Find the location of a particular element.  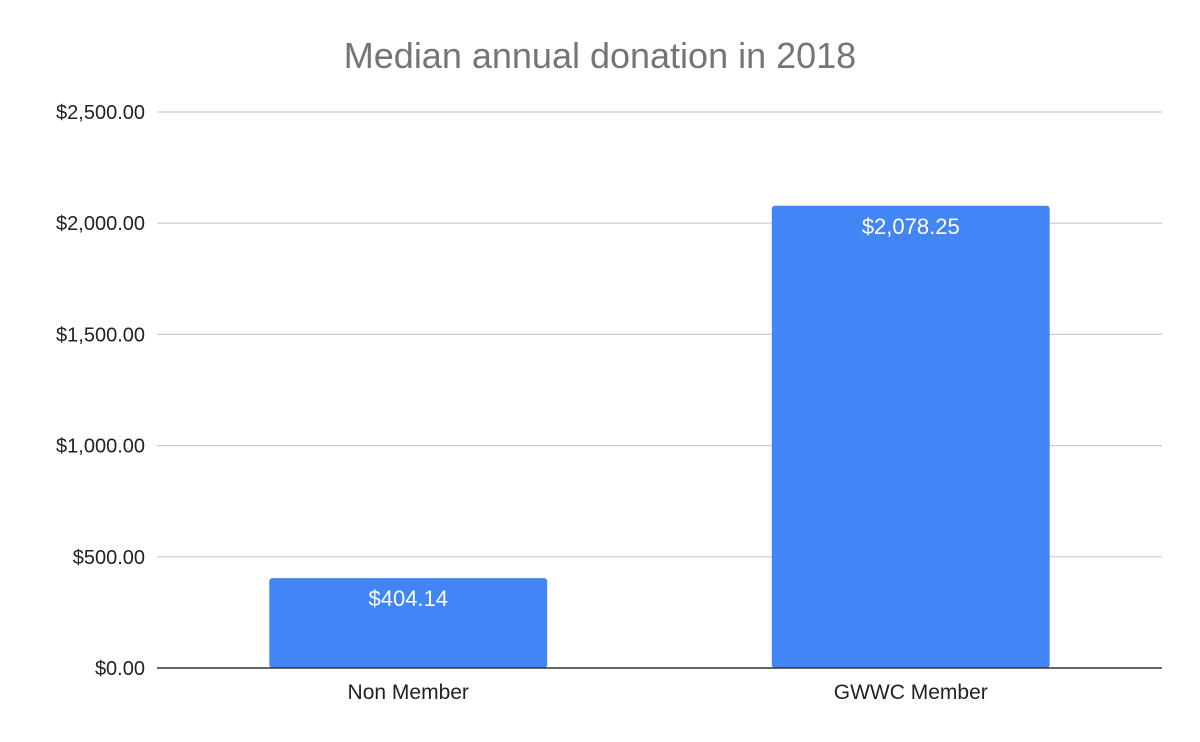

y-tick-label: $2,000.00 is located at coordinates (100, 224).